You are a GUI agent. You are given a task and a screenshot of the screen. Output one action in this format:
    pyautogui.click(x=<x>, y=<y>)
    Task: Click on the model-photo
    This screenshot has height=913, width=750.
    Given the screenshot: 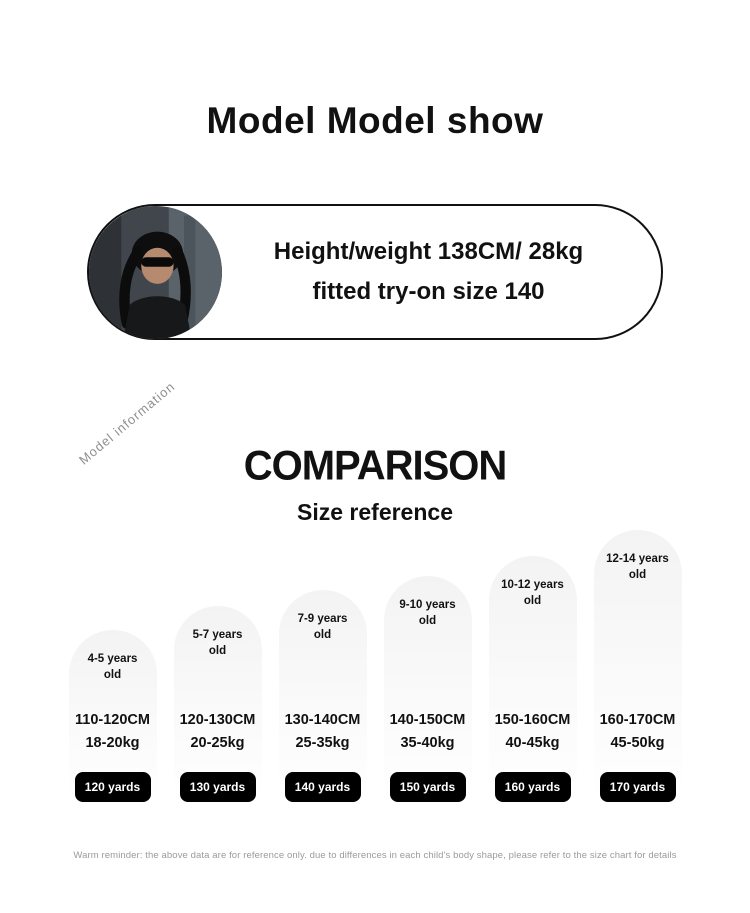 What is the action you would take?
    pyautogui.click(x=155, y=272)
    